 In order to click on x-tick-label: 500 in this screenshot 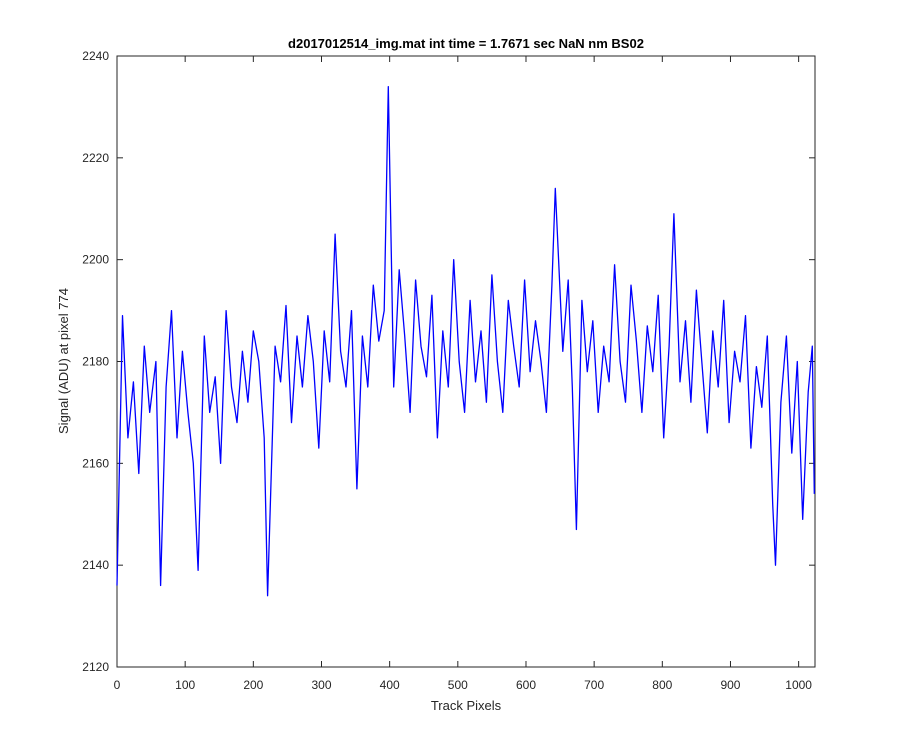, I will do `click(458, 685)`.